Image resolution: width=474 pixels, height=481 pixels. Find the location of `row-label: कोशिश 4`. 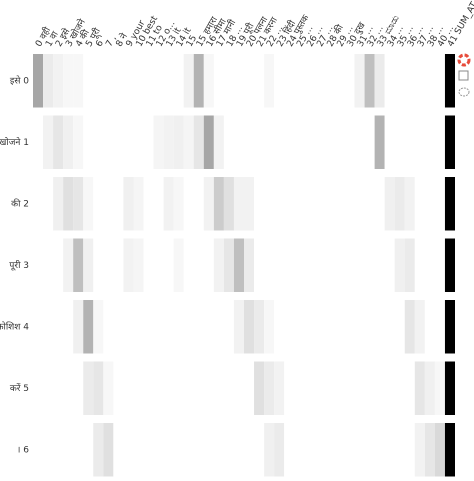

row-label: कोशिश 4 is located at coordinates (14, 326).